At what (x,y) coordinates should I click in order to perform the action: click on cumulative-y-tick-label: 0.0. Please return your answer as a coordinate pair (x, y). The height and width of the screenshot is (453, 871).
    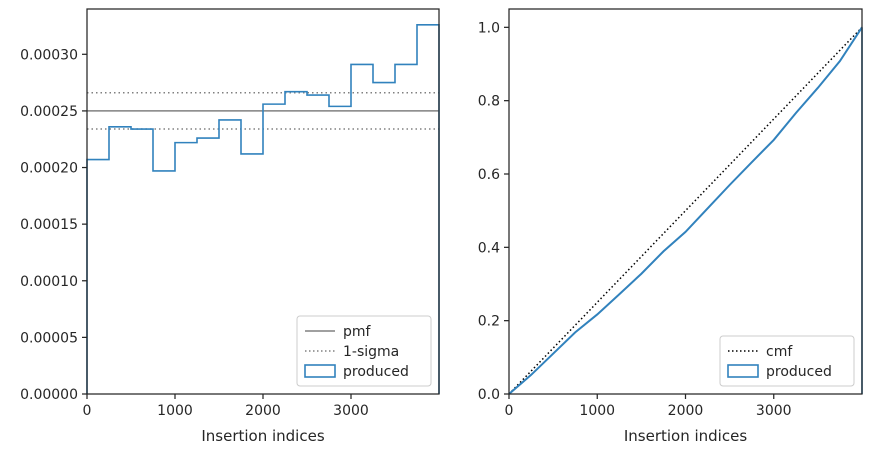
    Looking at the image, I should click on (489, 395).